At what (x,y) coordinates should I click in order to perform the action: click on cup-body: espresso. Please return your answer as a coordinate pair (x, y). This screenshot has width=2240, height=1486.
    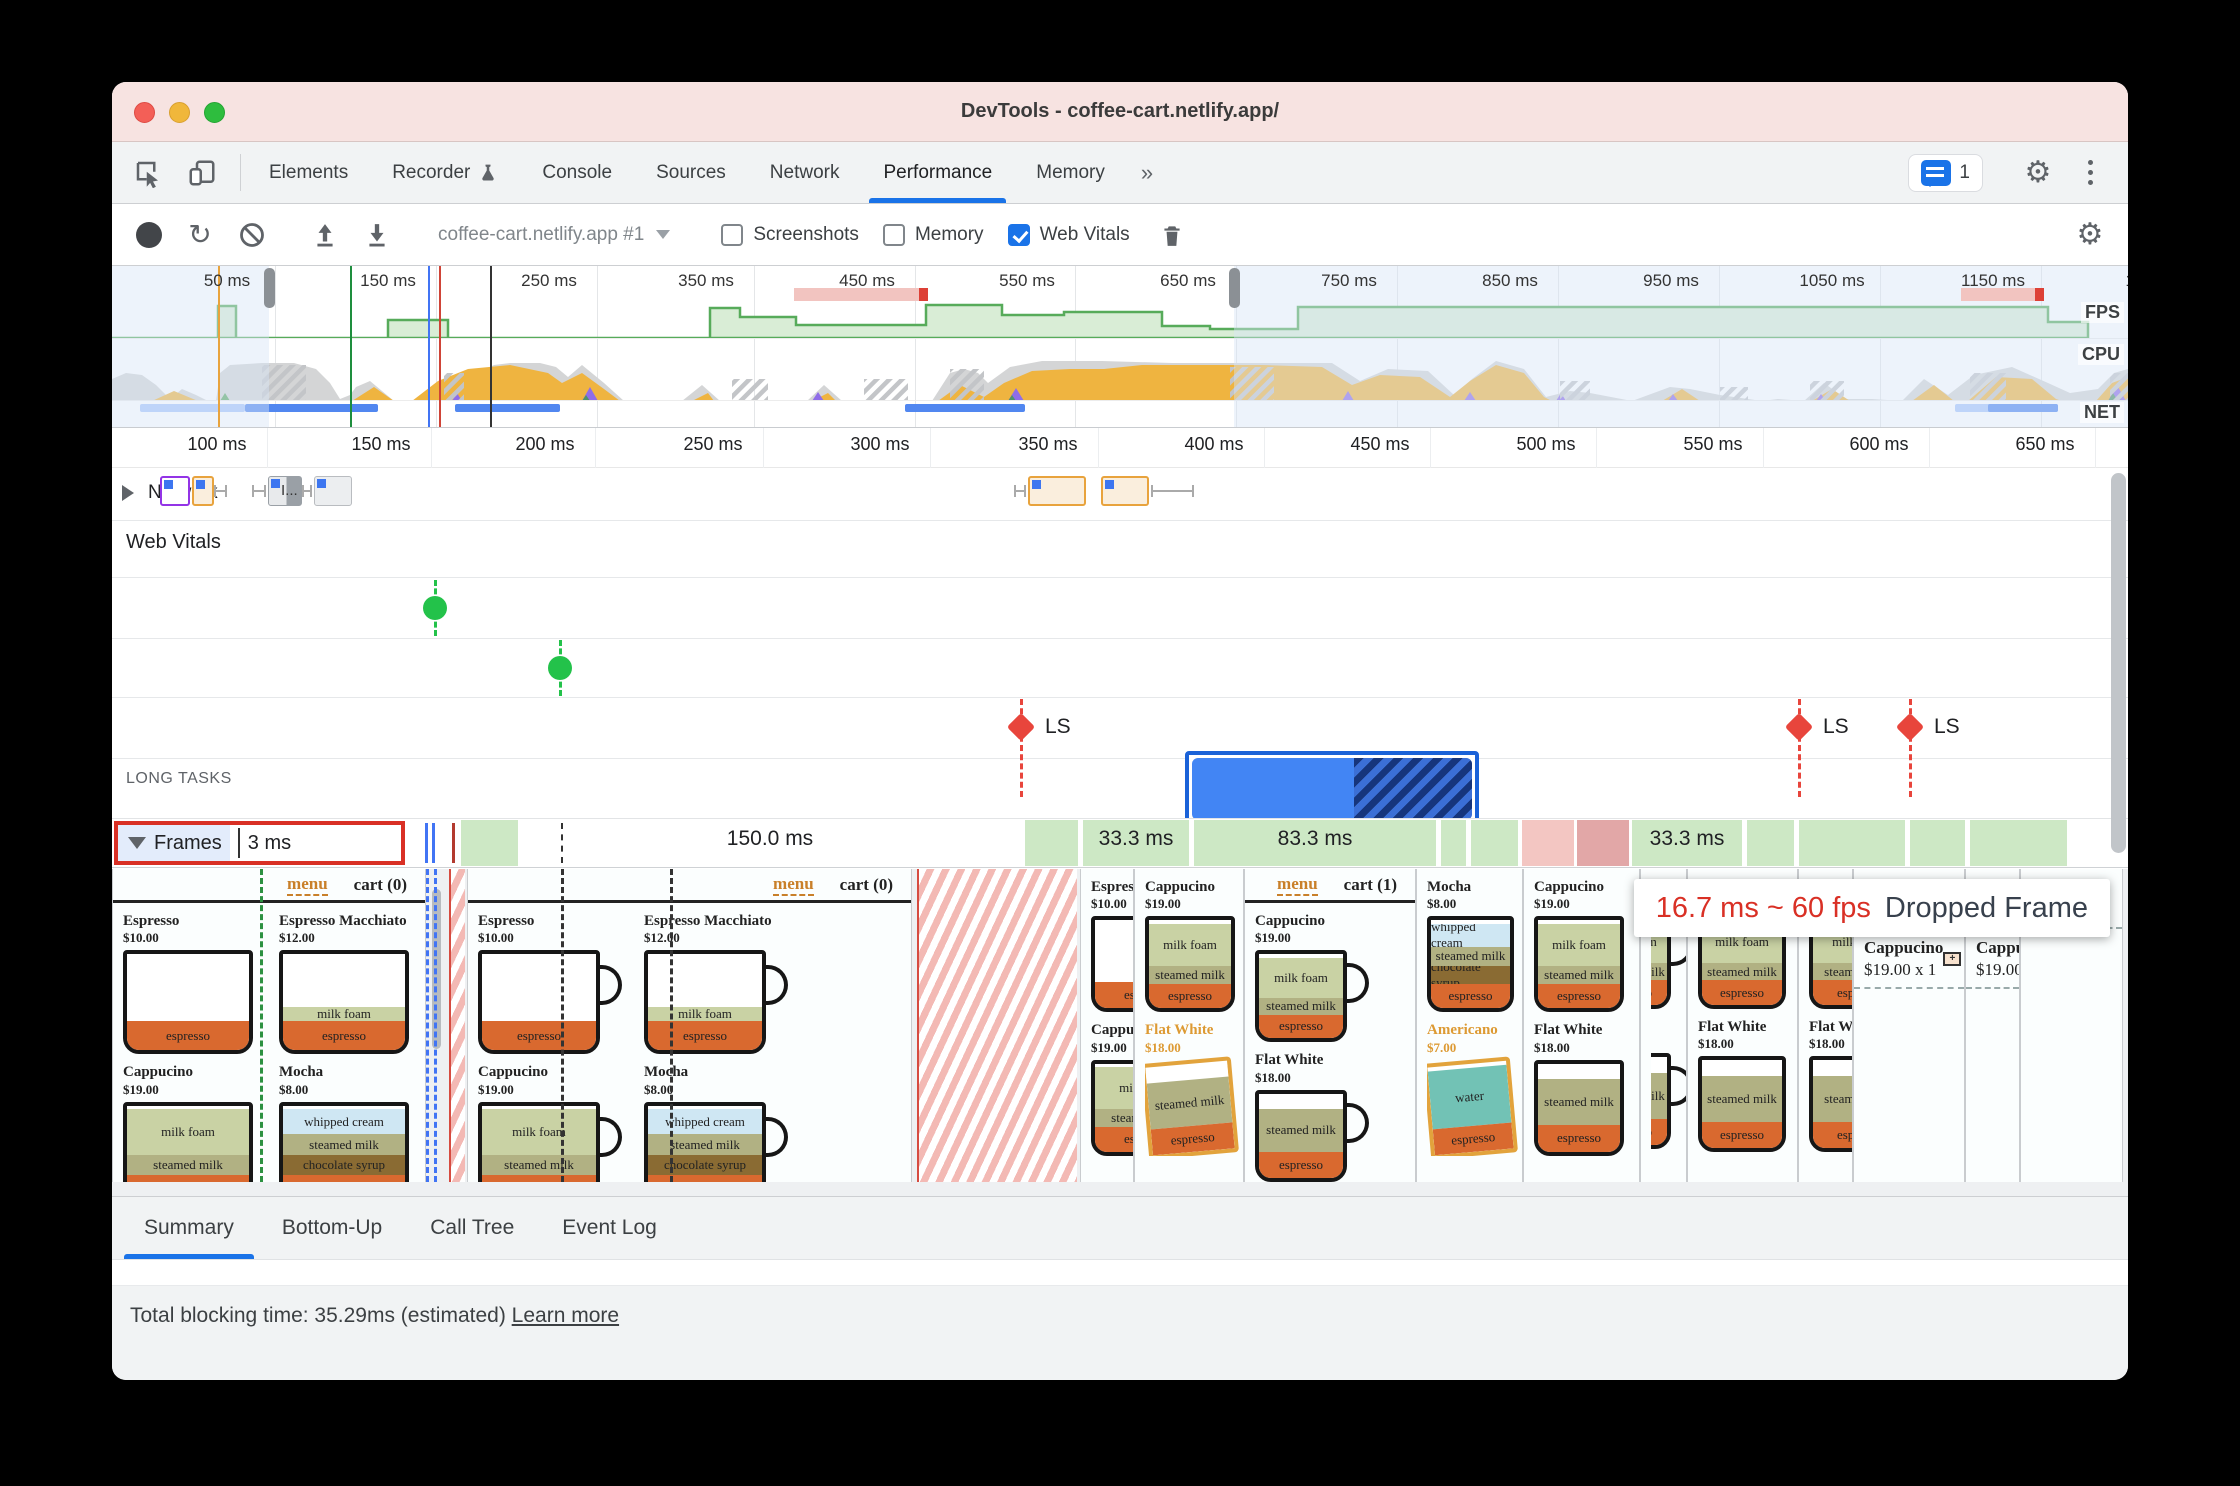
    Looking at the image, I should click on (188, 1002).